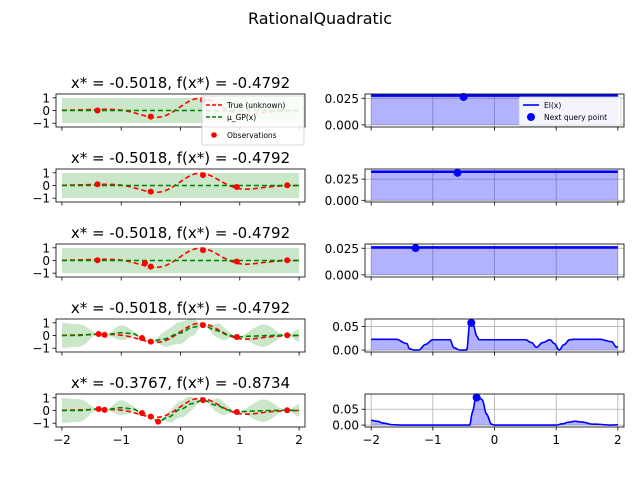 This screenshot has height=480, width=640. I want to click on ei-axes: 0.00 0.05, so click(478, 338).